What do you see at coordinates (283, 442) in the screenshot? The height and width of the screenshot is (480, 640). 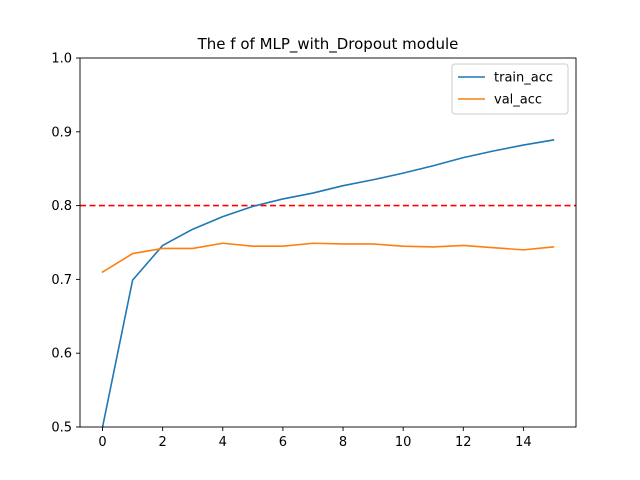 I see `x-tick-label: 6` at bounding box center [283, 442].